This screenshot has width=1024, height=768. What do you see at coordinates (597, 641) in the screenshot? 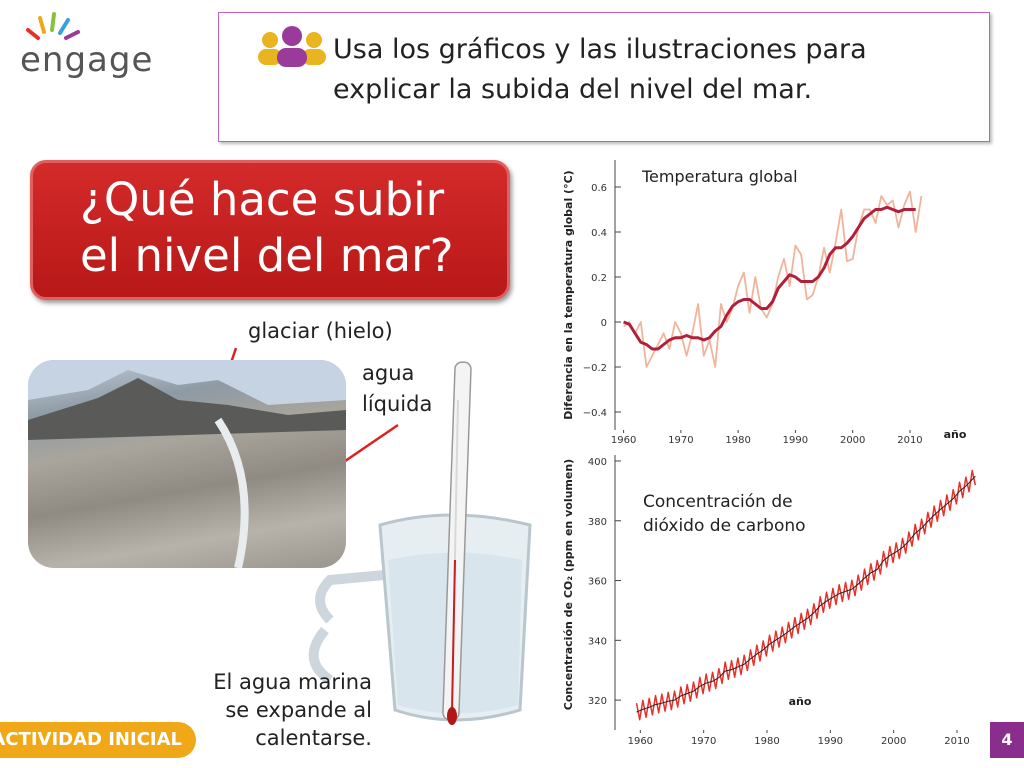
I see `y-tick-label: 340` at bounding box center [597, 641].